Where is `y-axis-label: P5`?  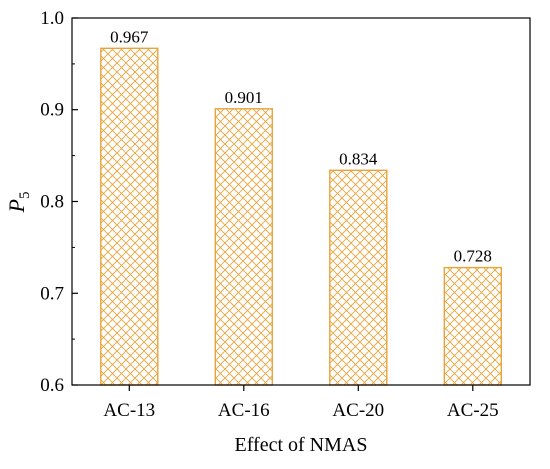
y-axis-label: P5 is located at coordinates (18, 203).